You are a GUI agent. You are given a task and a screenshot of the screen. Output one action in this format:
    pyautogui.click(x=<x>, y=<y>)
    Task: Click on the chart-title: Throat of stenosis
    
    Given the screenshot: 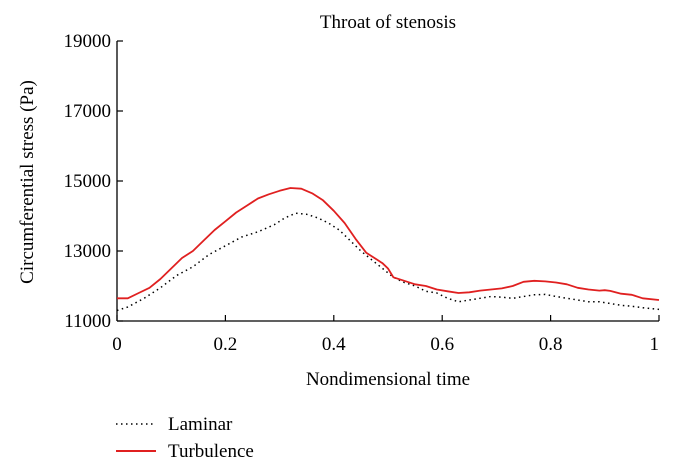 What is the action you would take?
    pyautogui.click(x=388, y=22)
    